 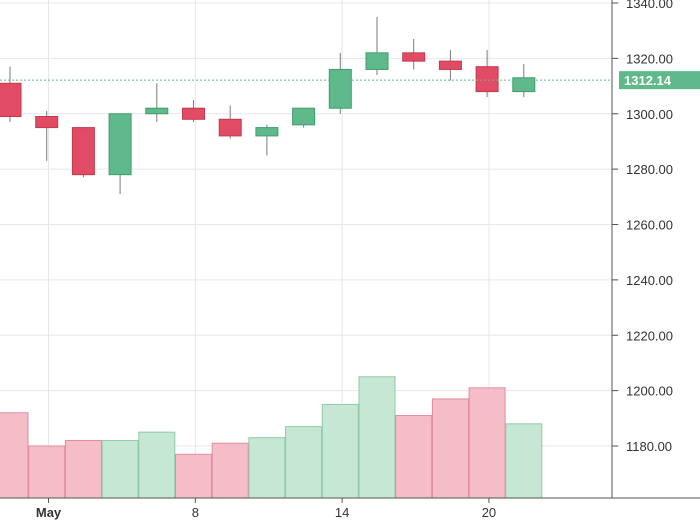 What do you see at coordinates (649, 280) in the screenshot?
I see `price-tick-label: 1240.00` at bounding box center [649, 280].